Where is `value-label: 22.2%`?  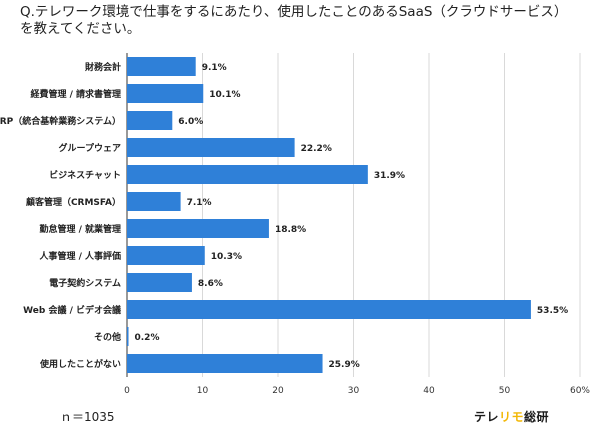
value-label: 22.2% is located at coordinates (316, 149).